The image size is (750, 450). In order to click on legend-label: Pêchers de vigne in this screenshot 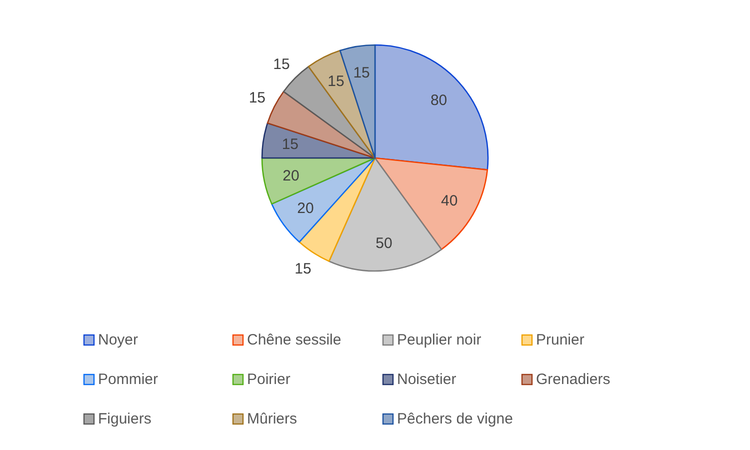, I will do `click(455, 419)`.